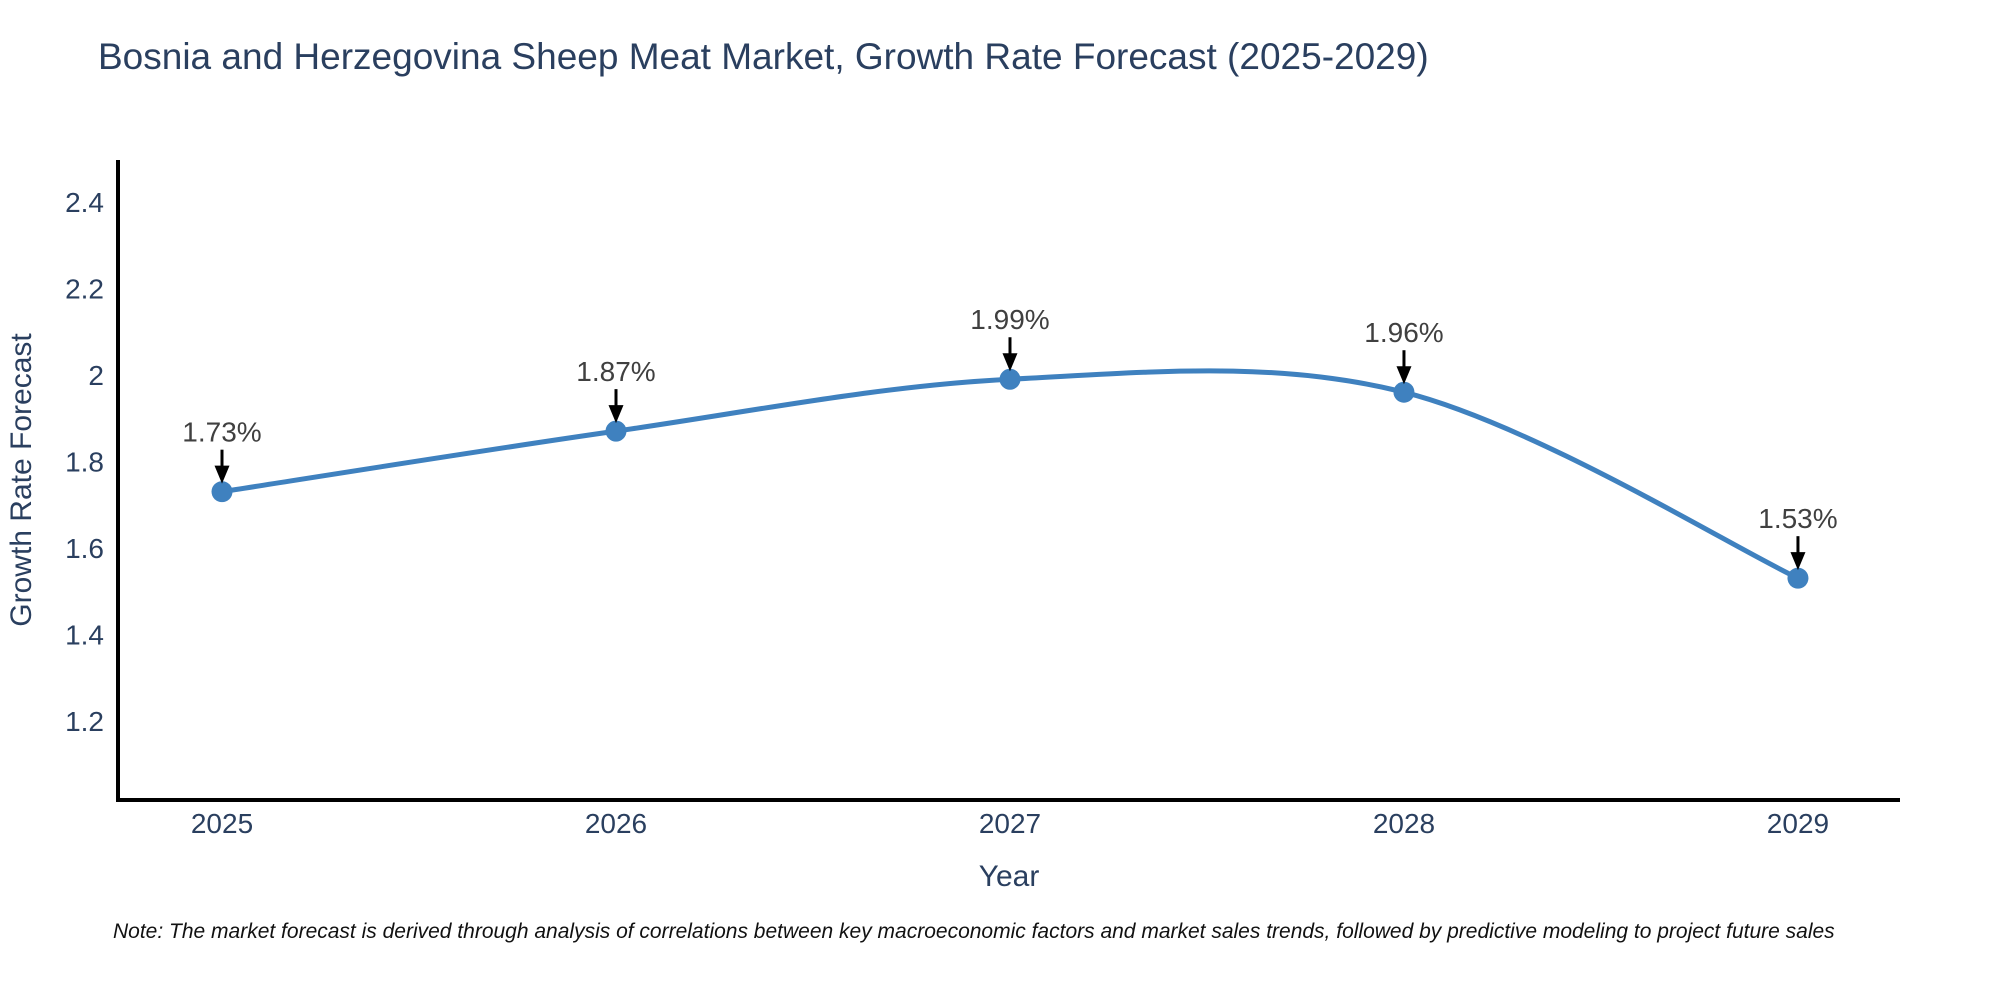 This screenshot has width=2000, height=1000. What do you see at coordinates (96, 375) in the screenshot?
I see `y-tick-label: 2` at bounding box center [96, 375].